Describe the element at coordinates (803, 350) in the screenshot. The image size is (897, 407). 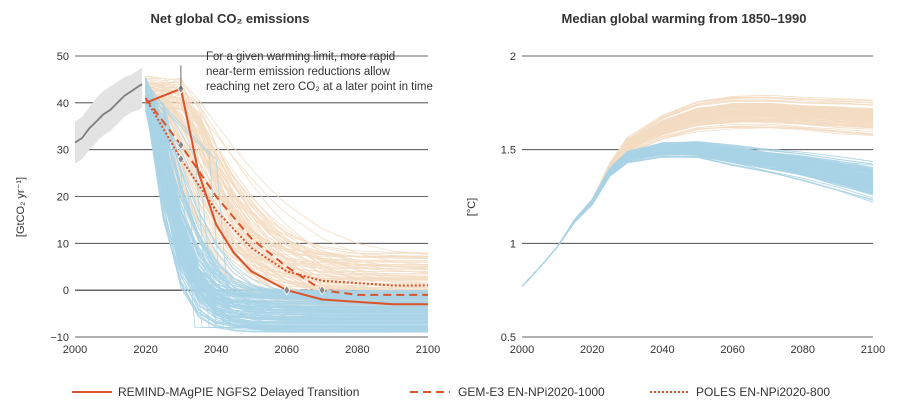
I see `warming-x-tick-label: 2080` at that location.